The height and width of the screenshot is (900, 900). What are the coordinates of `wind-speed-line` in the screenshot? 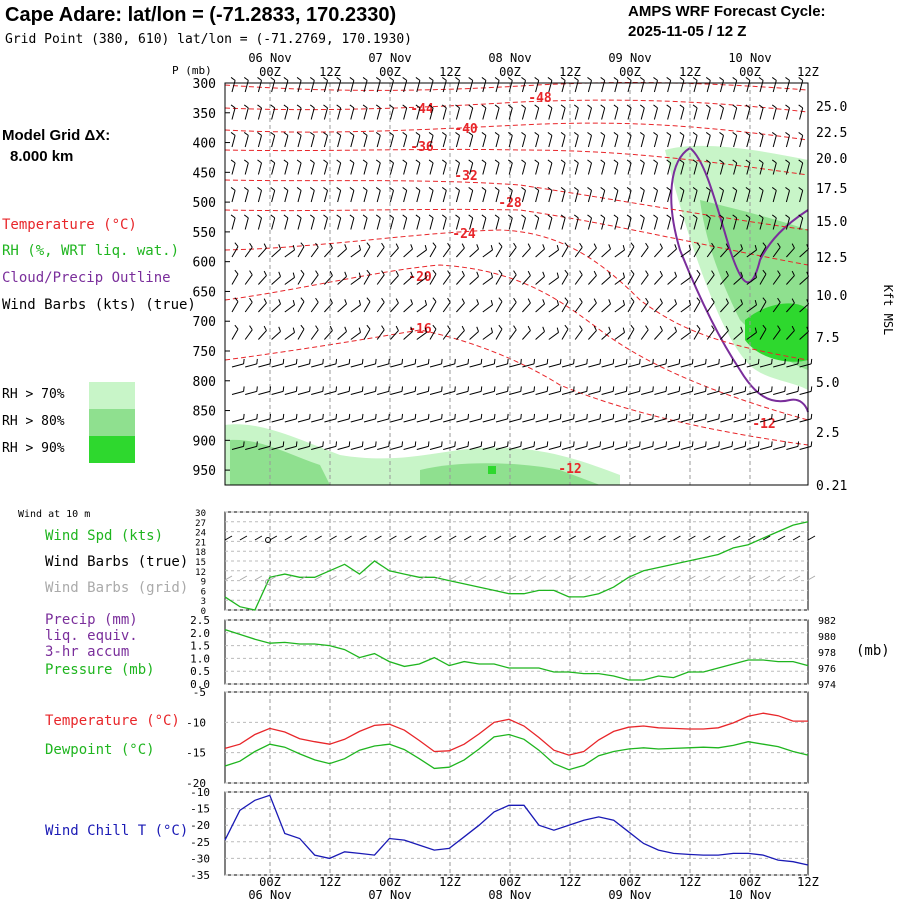 It's located at (516, 566).